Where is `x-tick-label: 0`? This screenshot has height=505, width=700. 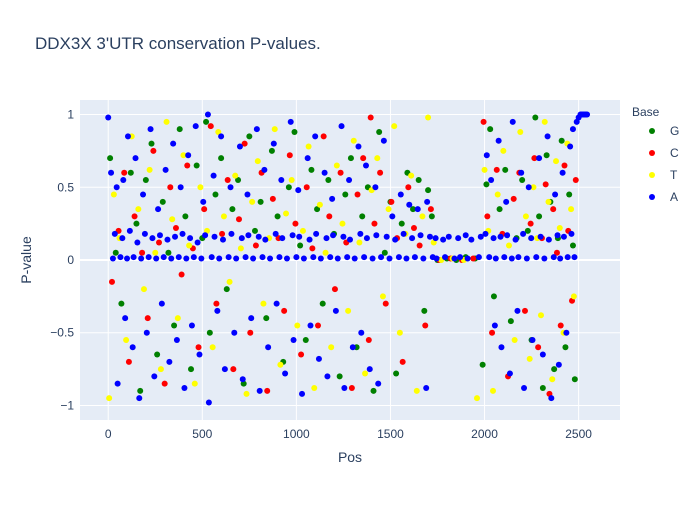 x-tick-label: 0 is located at coordinates (108, 434).